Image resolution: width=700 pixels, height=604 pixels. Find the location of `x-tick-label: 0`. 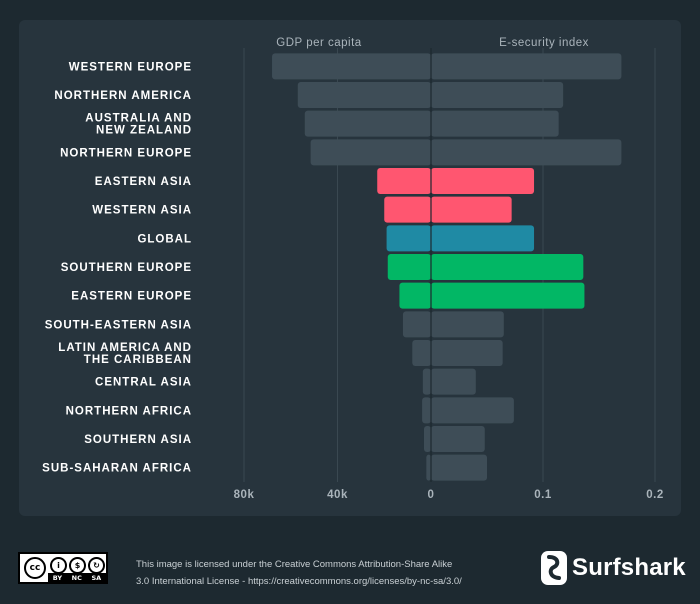

x-tick-label: 0 is located at coordinates (431, 495).